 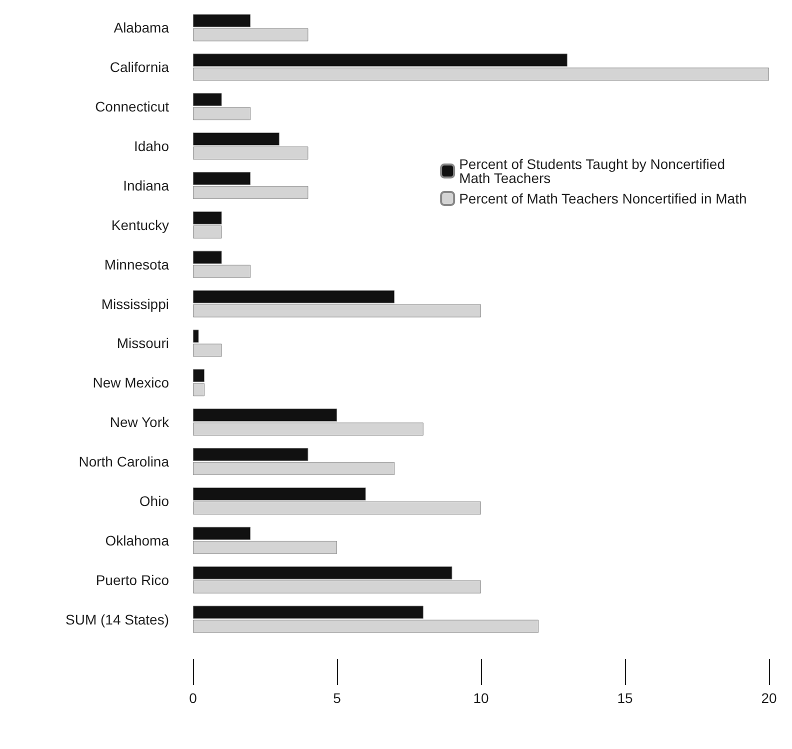 What do you see at coordinates (117, 619) in the screenshot?
I see `y-tick-label: SUM (14 States)` at bounding box center [117, 619].